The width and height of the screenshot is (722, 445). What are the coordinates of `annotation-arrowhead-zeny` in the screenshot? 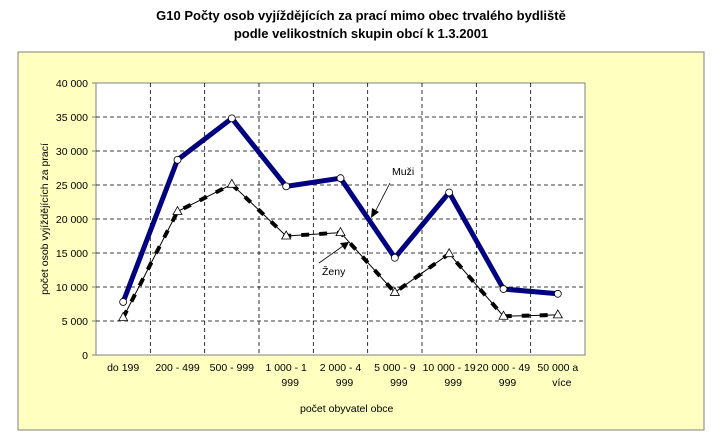 It's located at (344, 246).